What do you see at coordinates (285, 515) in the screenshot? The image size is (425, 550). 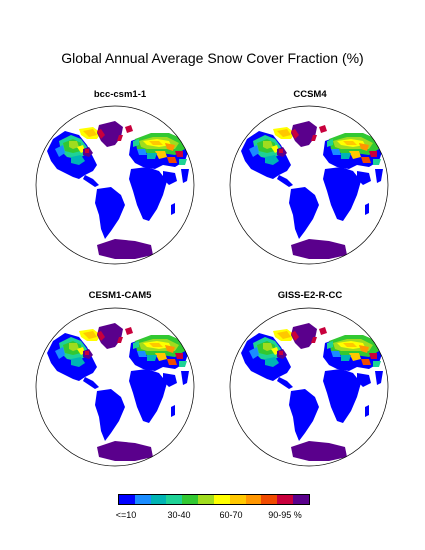 I see `colorbar-label-3: 90-95 %` at bounding box center [285, 515].